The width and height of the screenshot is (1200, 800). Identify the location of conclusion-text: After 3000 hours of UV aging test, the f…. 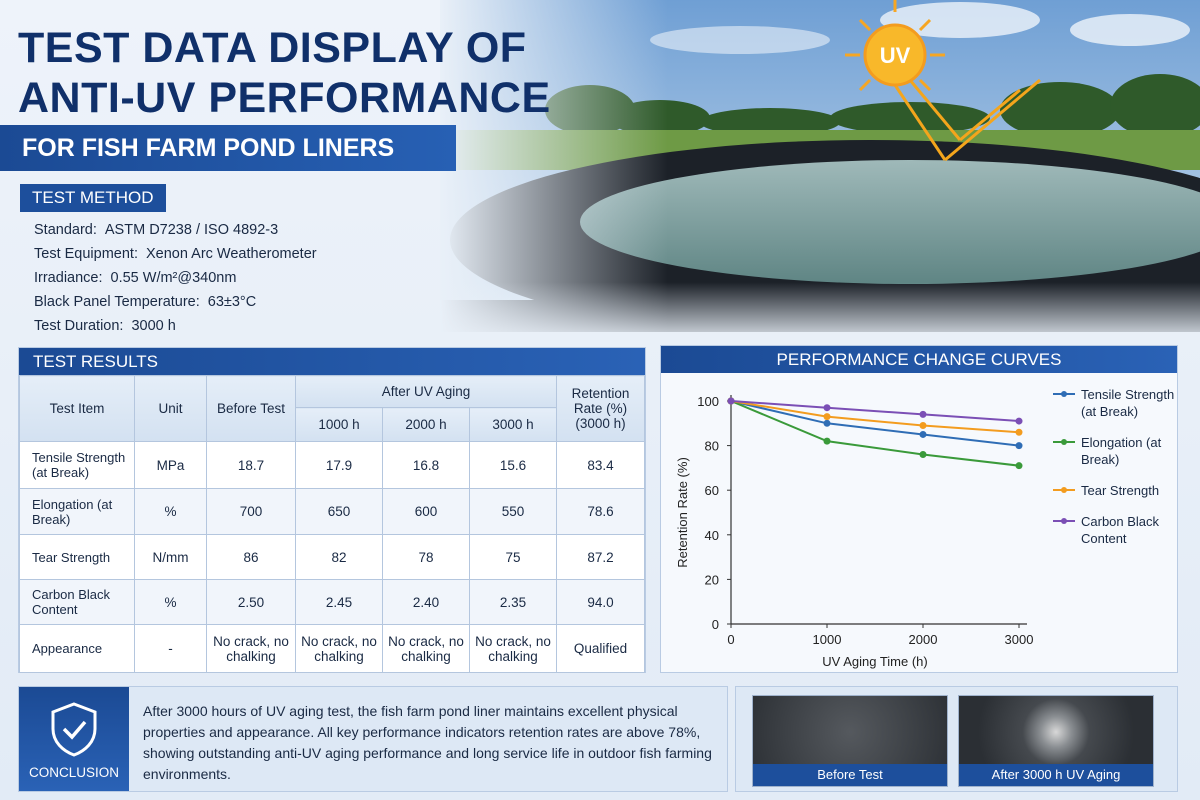
(427, 742).